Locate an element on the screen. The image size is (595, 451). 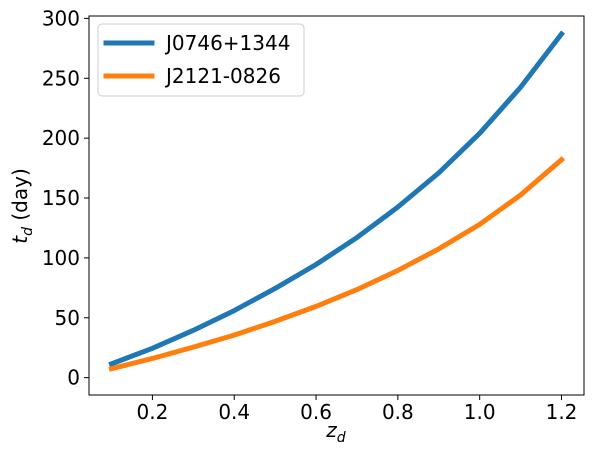
x-axis-label: zd is located at coordinates (335, 432).